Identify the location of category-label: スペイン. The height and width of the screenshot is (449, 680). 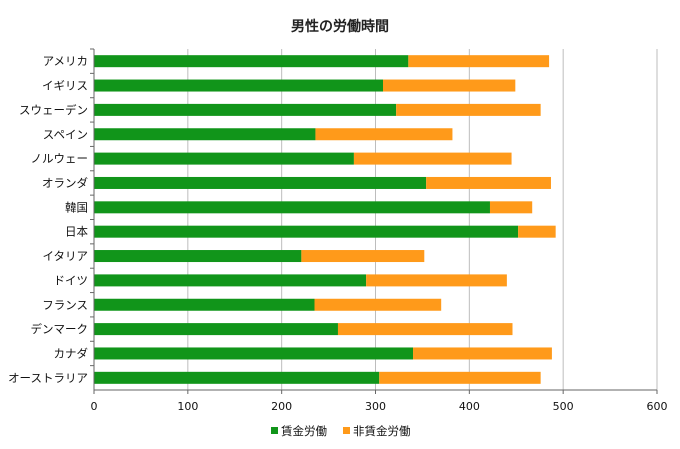
(65, 134).